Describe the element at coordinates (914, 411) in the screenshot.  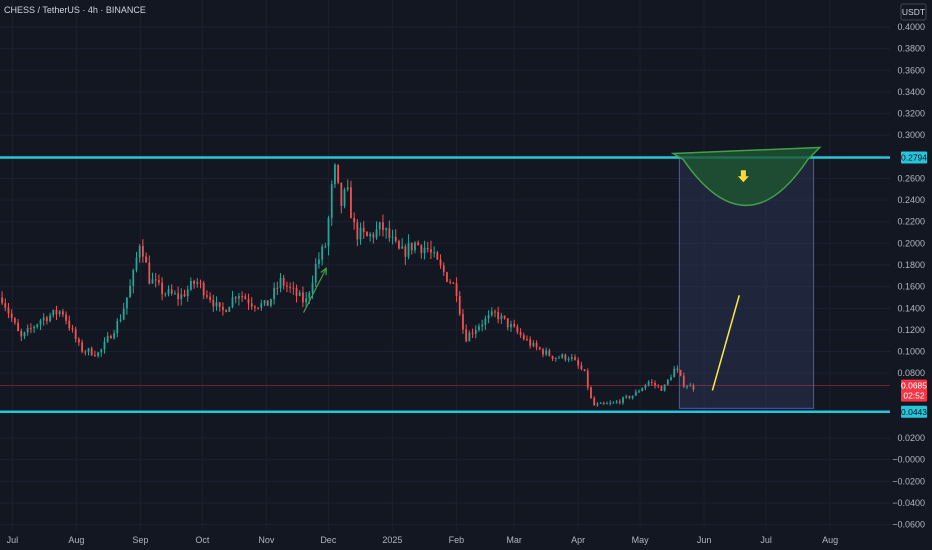
I see `level-price-badge` at that location.